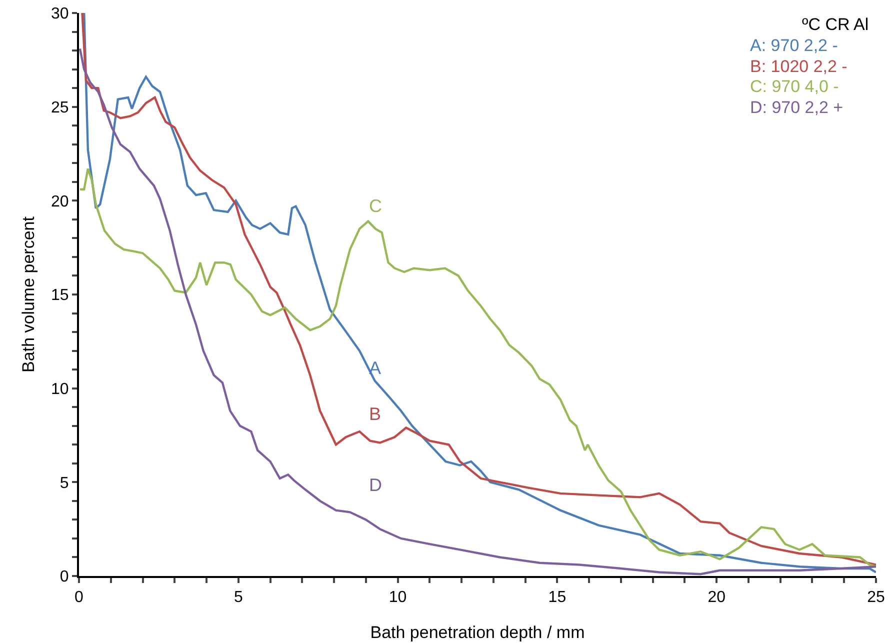 The image size is (890, 643). I want to click on annotation: ºC CR Al, so click(835, 24).